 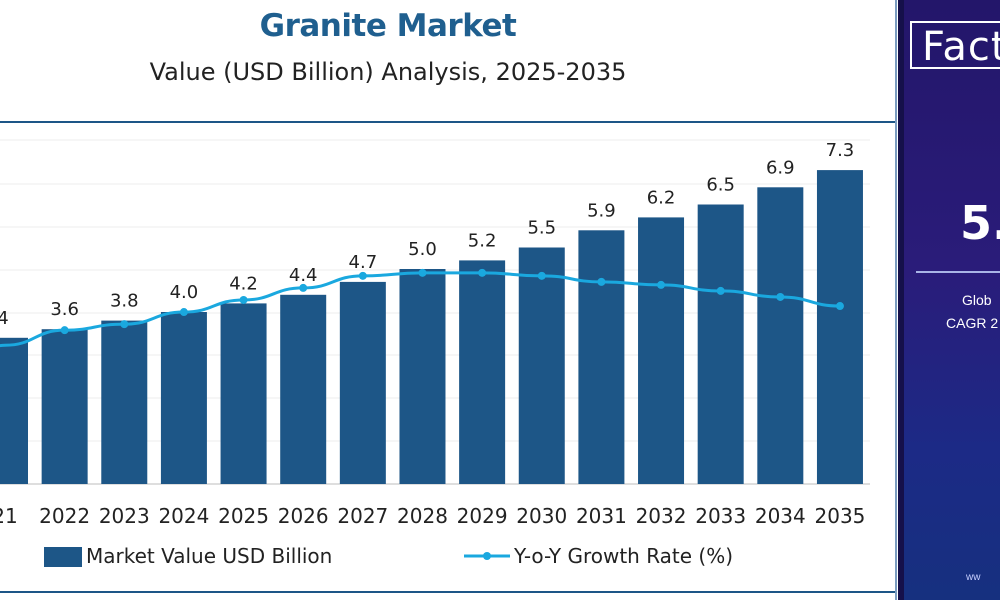 What do you see at coordinates (362, 382) in the screenshot?
I see `bar-2027` at bounding box center [362, 382].